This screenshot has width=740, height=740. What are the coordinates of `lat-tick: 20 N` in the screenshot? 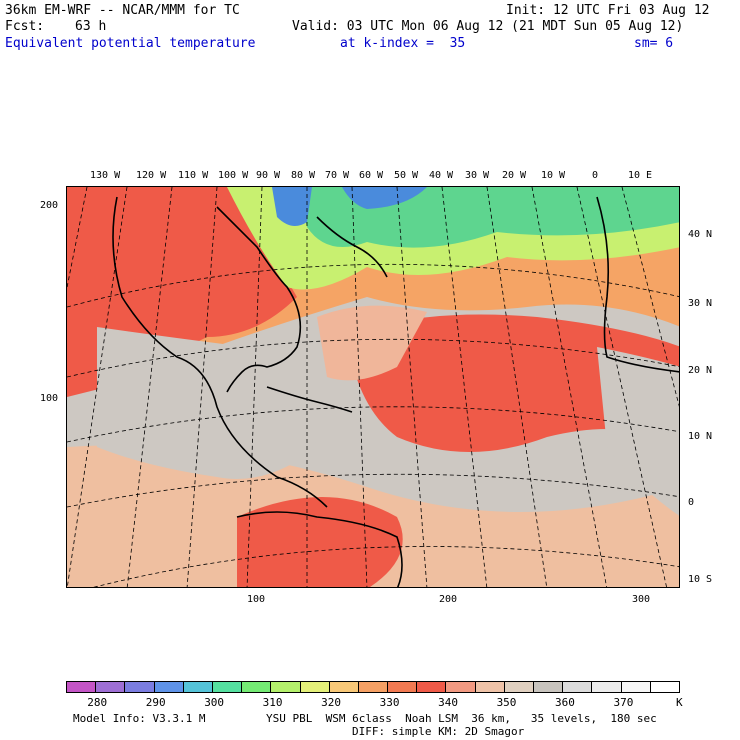 It's located at (700, 370).